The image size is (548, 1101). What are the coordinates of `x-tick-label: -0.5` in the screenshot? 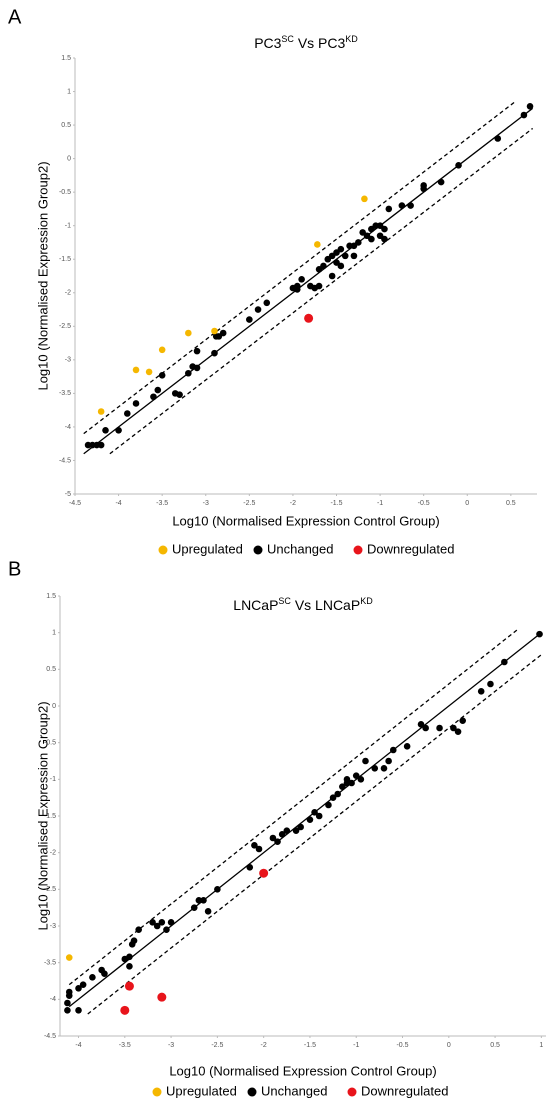 It's located at (424, 503).